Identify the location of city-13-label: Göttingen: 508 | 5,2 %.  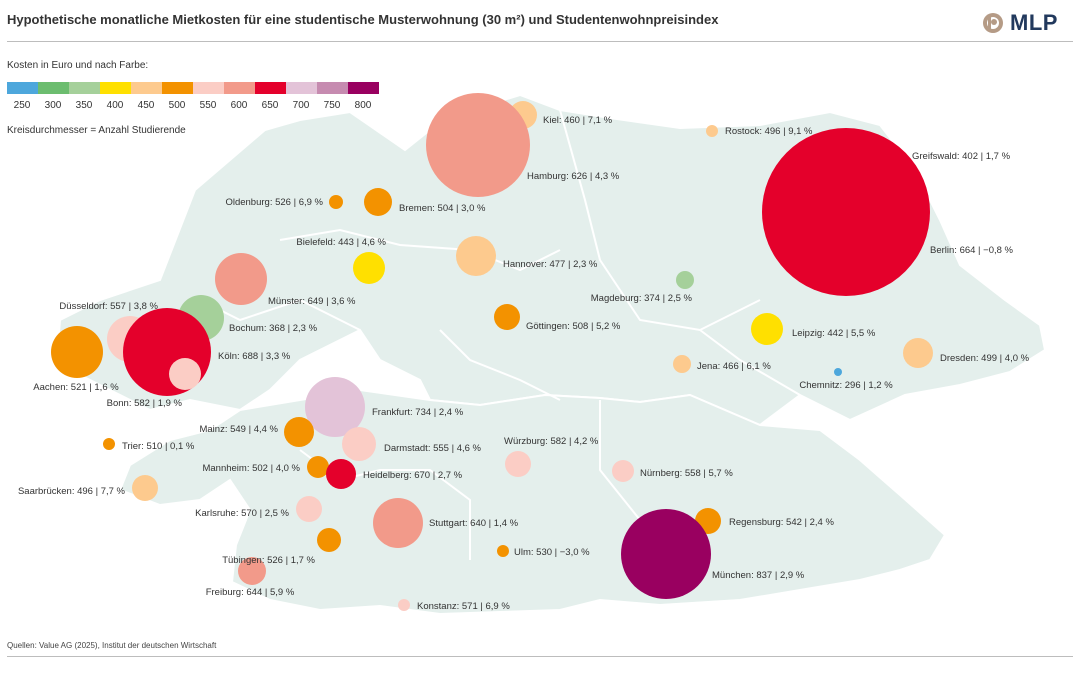
(573, 326).